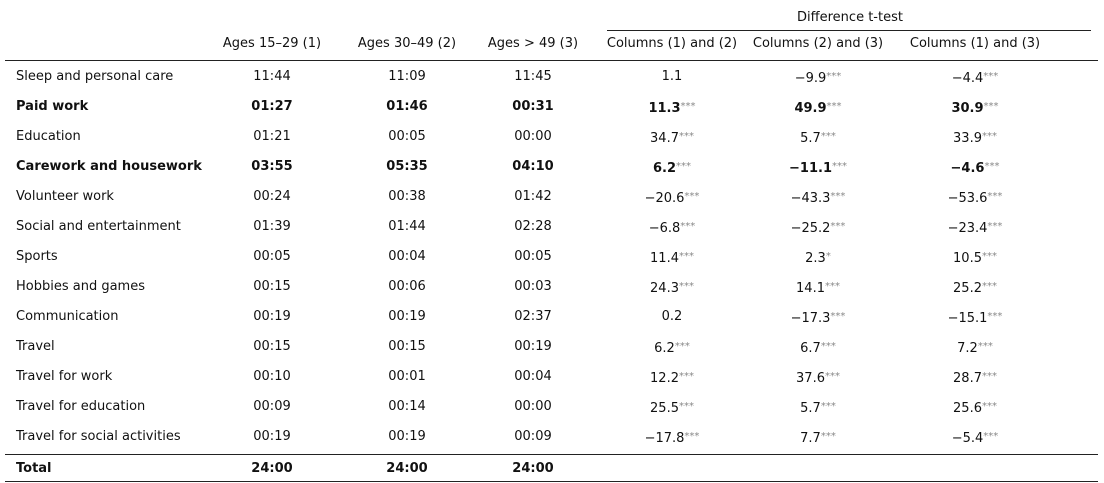 Image resolution: width=1104 pixels, height=483 pixels. Describe the element at coordinates (967, 108) in the screenshot. I see `cell-value: 30.9` at that location.